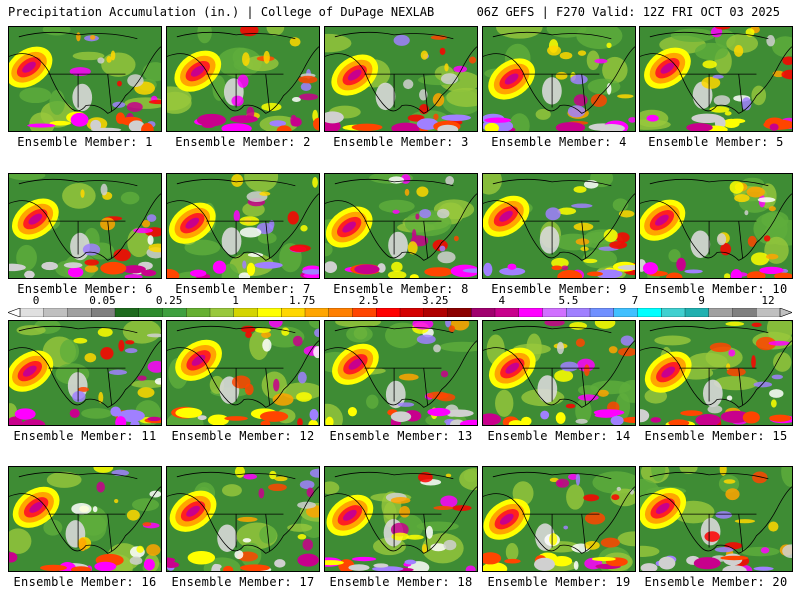 This screenshot has height=600, width=800. I want to click on colorbar-tick-label: 12, so click(768, 300).